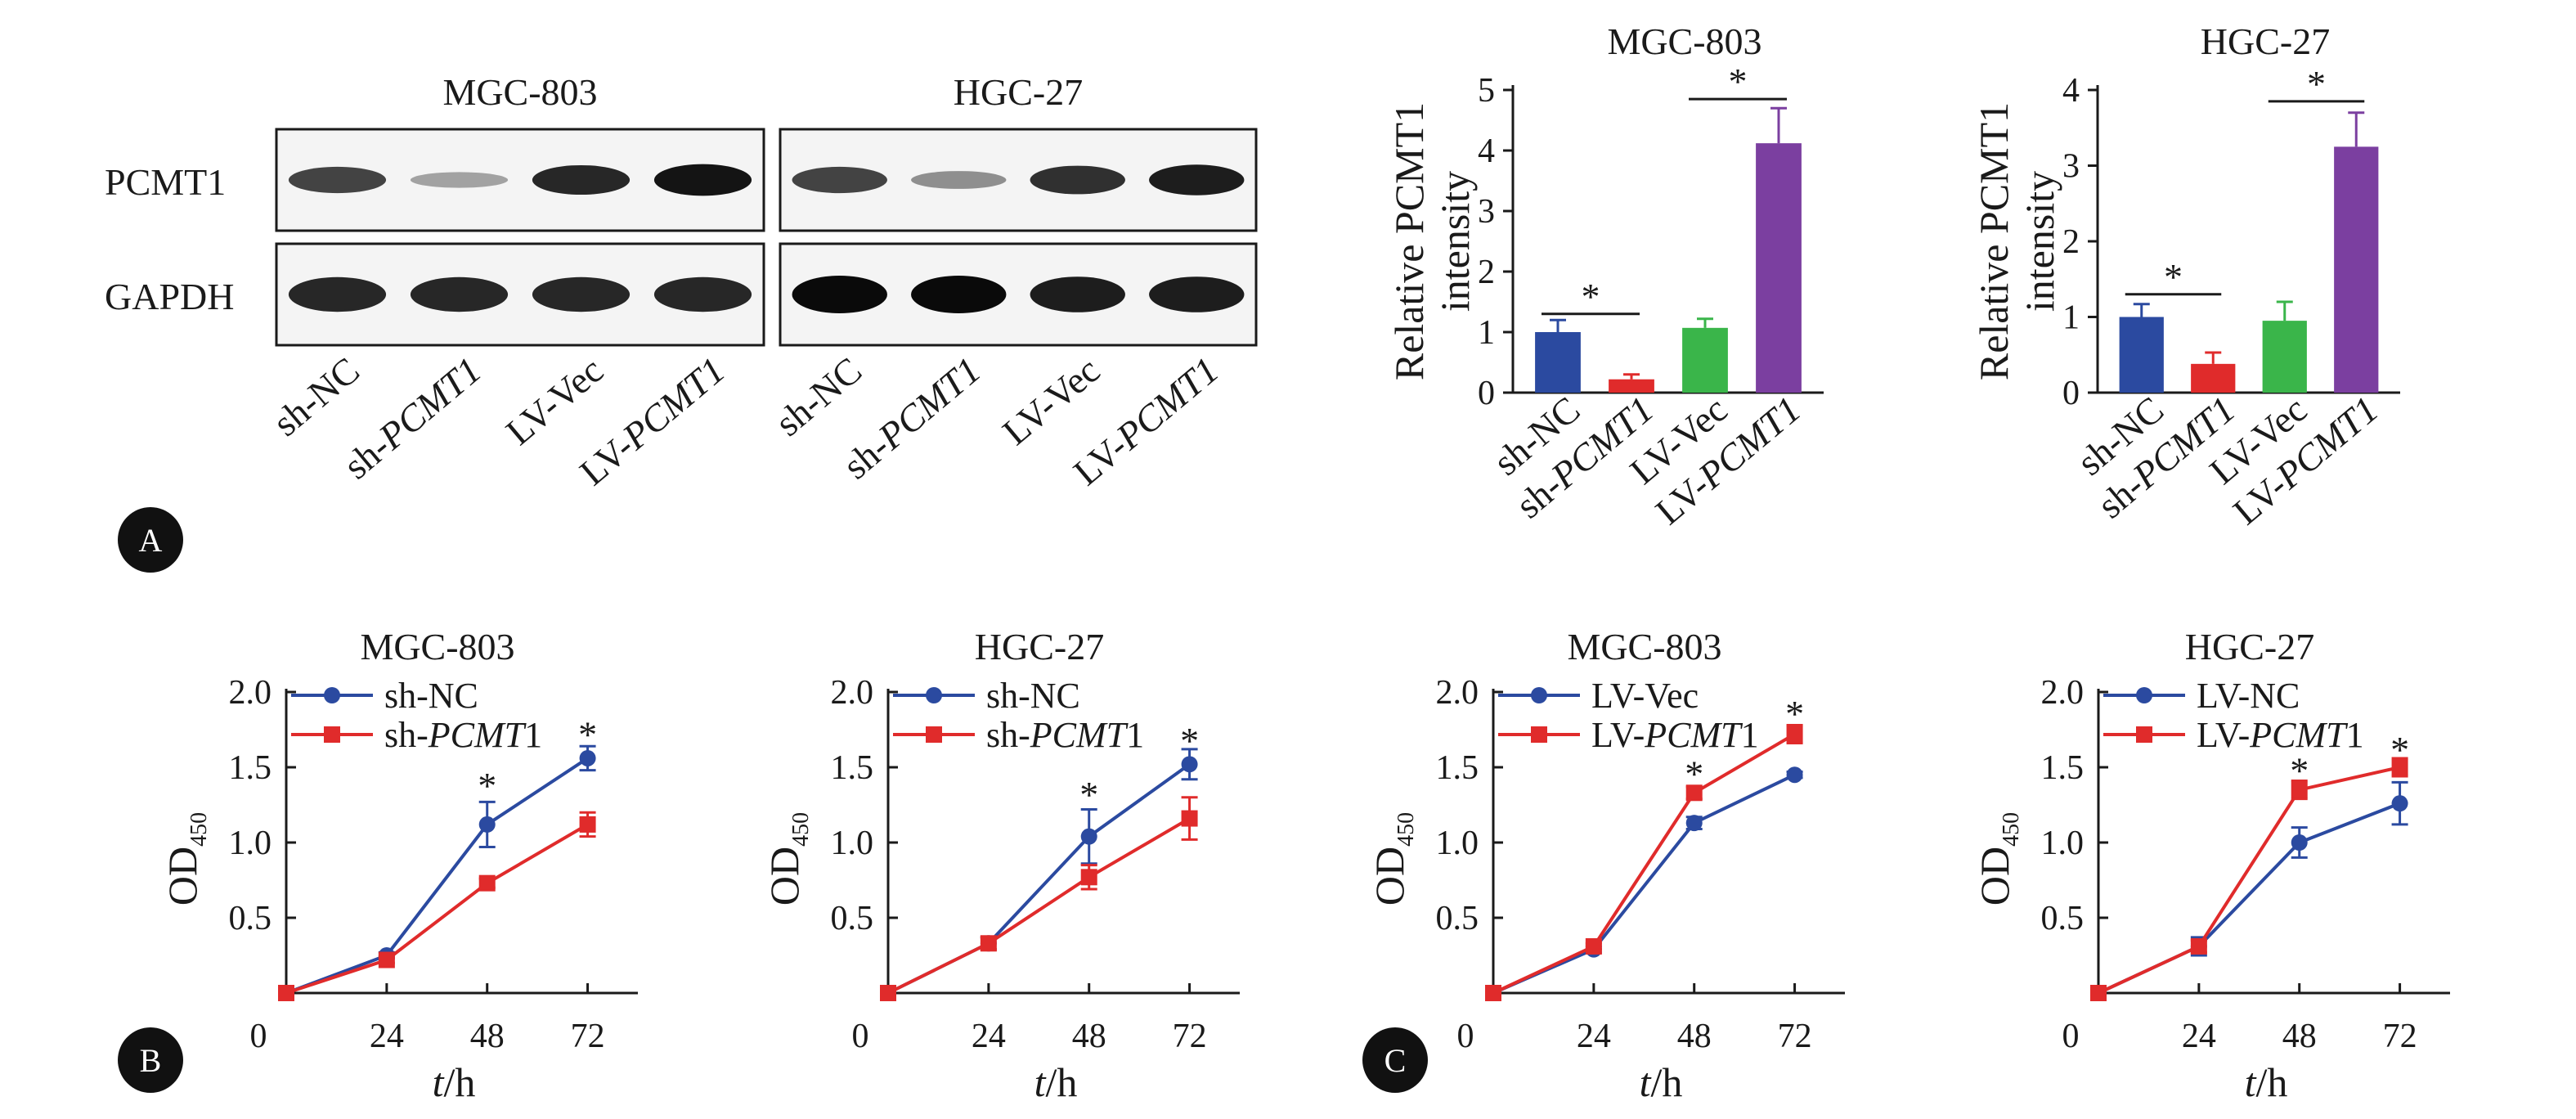  What do you see at coordinates (1486, 151) in the screenshot?
I see `y-tick-label: 4` at bounding box center [1486, 151].